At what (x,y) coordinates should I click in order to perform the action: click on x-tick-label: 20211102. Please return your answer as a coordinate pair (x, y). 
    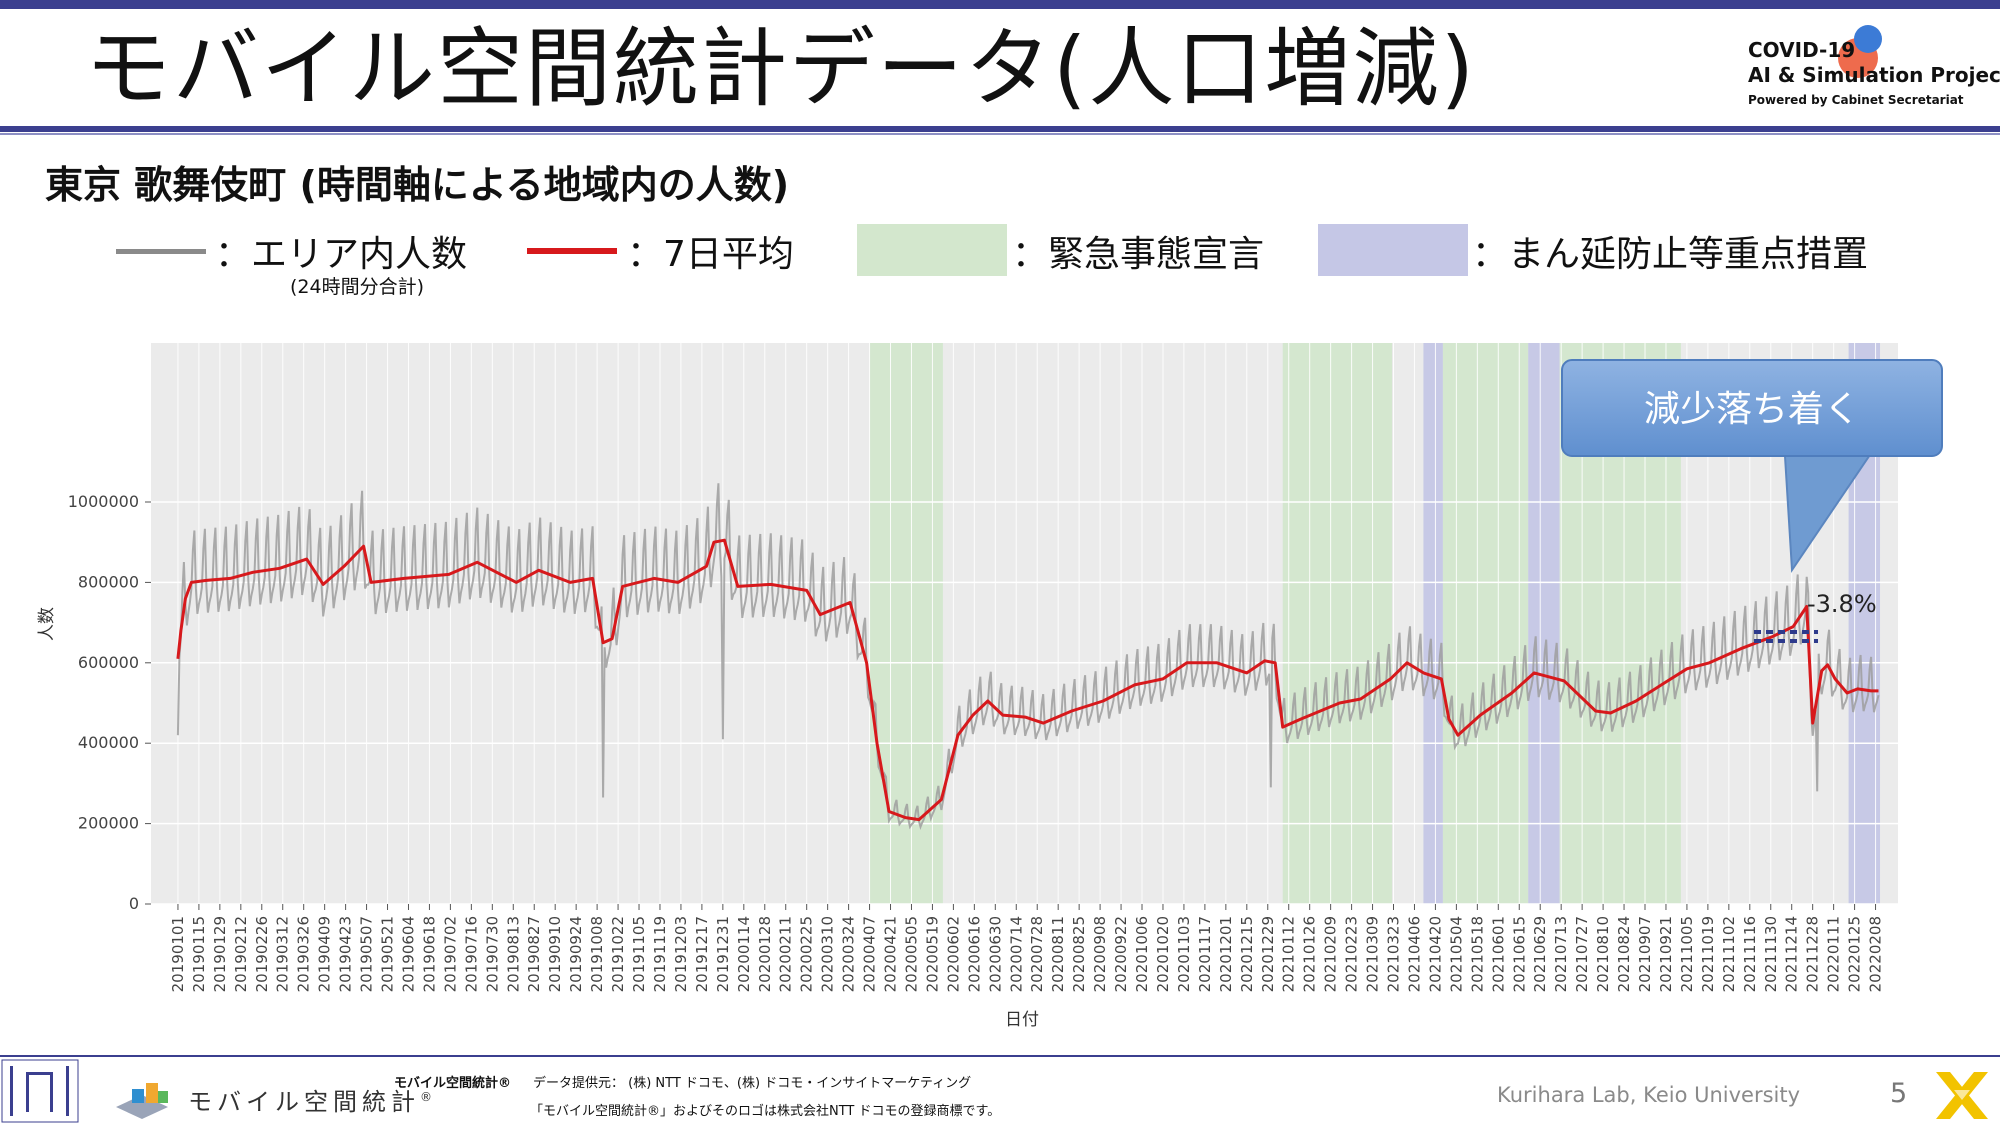
    Looking at the image, I should click on (1729, 954).